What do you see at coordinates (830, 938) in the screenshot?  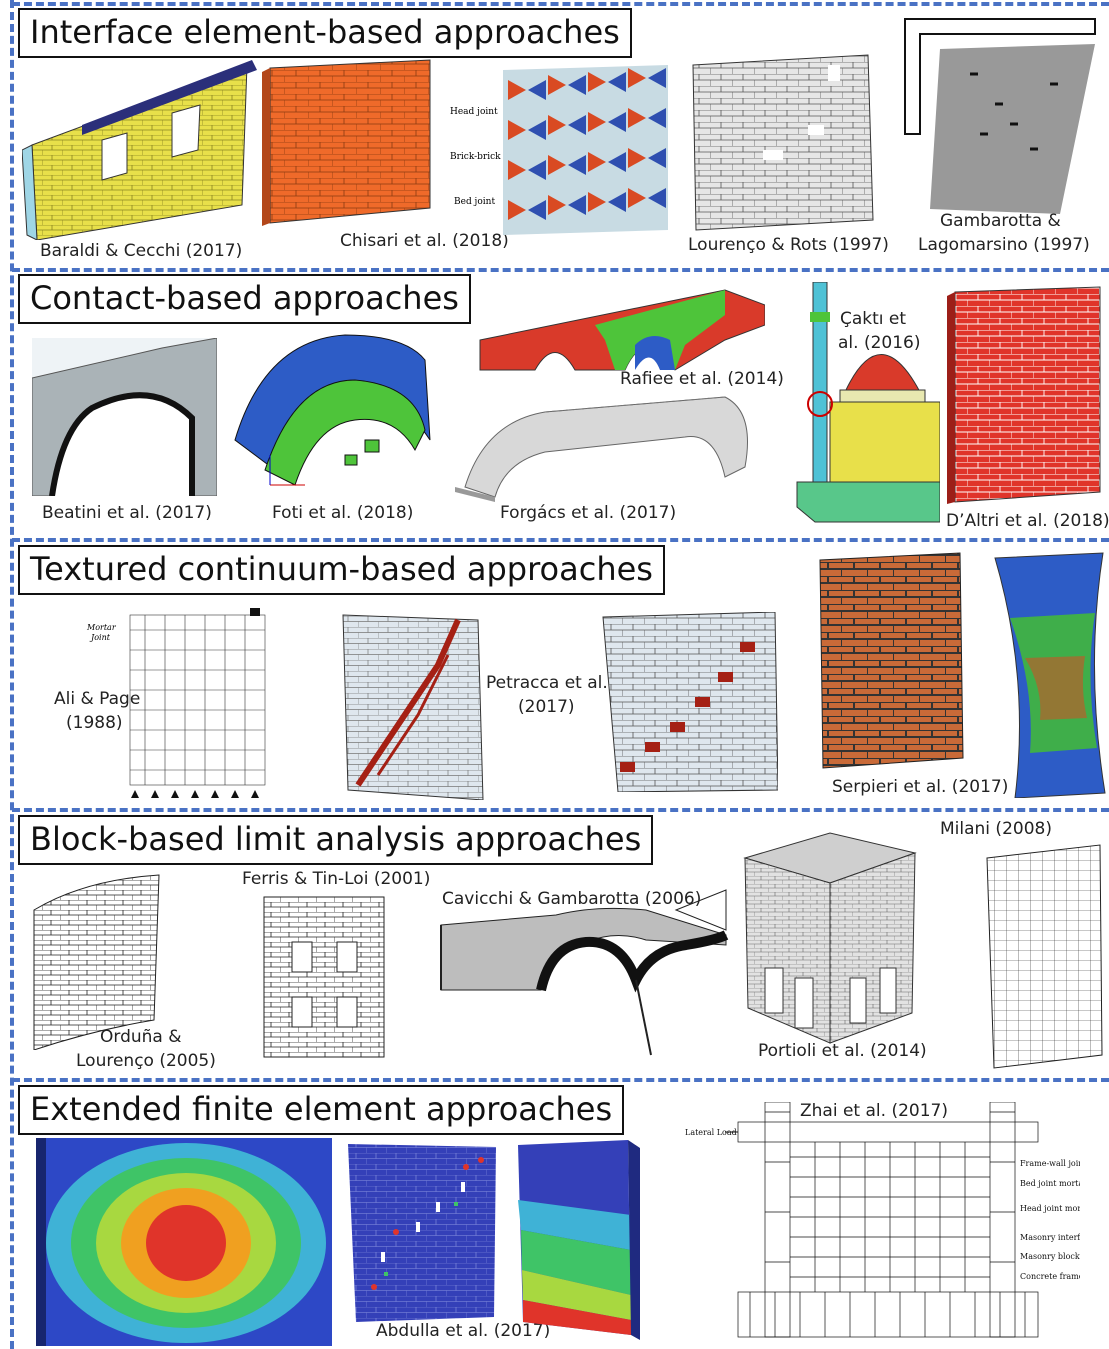 I see `figure-portioli-building` at bounding box center [830, 938].